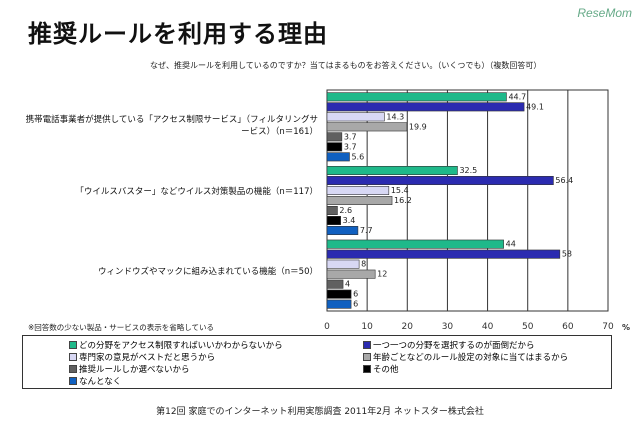 The image size is (640, 439). Describe the element at coordinates (488, 327) in the screenshot. I see `x-tick-label: 40` at that location.